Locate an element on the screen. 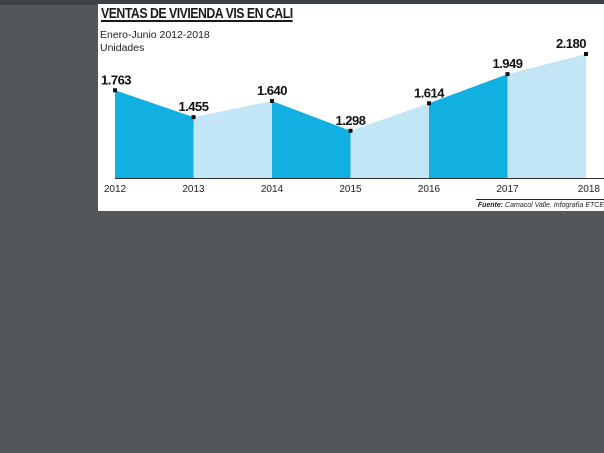  top-strip is located at coordinates (302, 2).